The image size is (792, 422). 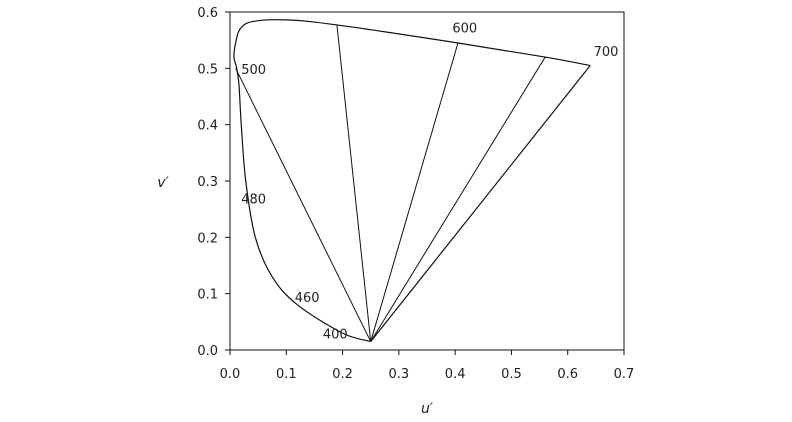 I want to click on y-tick-label: 0.3, so click(x=207, y=182).